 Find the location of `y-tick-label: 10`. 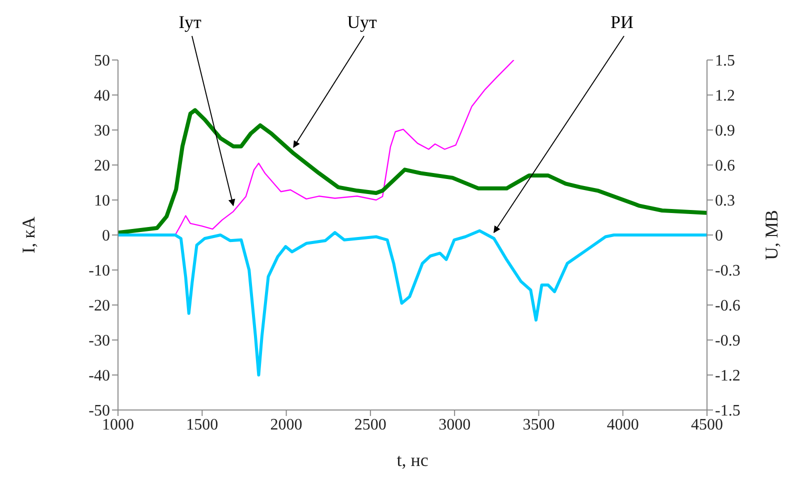

y-tick-label: 10 is located at coordinates (102, 201).